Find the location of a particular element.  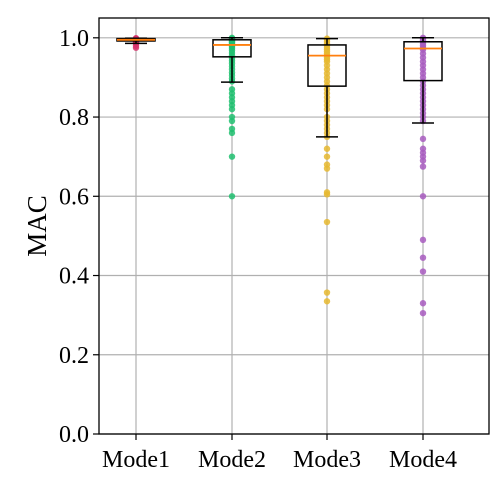

x-tick-label: Mode2 is located at coordinates (232, 460).